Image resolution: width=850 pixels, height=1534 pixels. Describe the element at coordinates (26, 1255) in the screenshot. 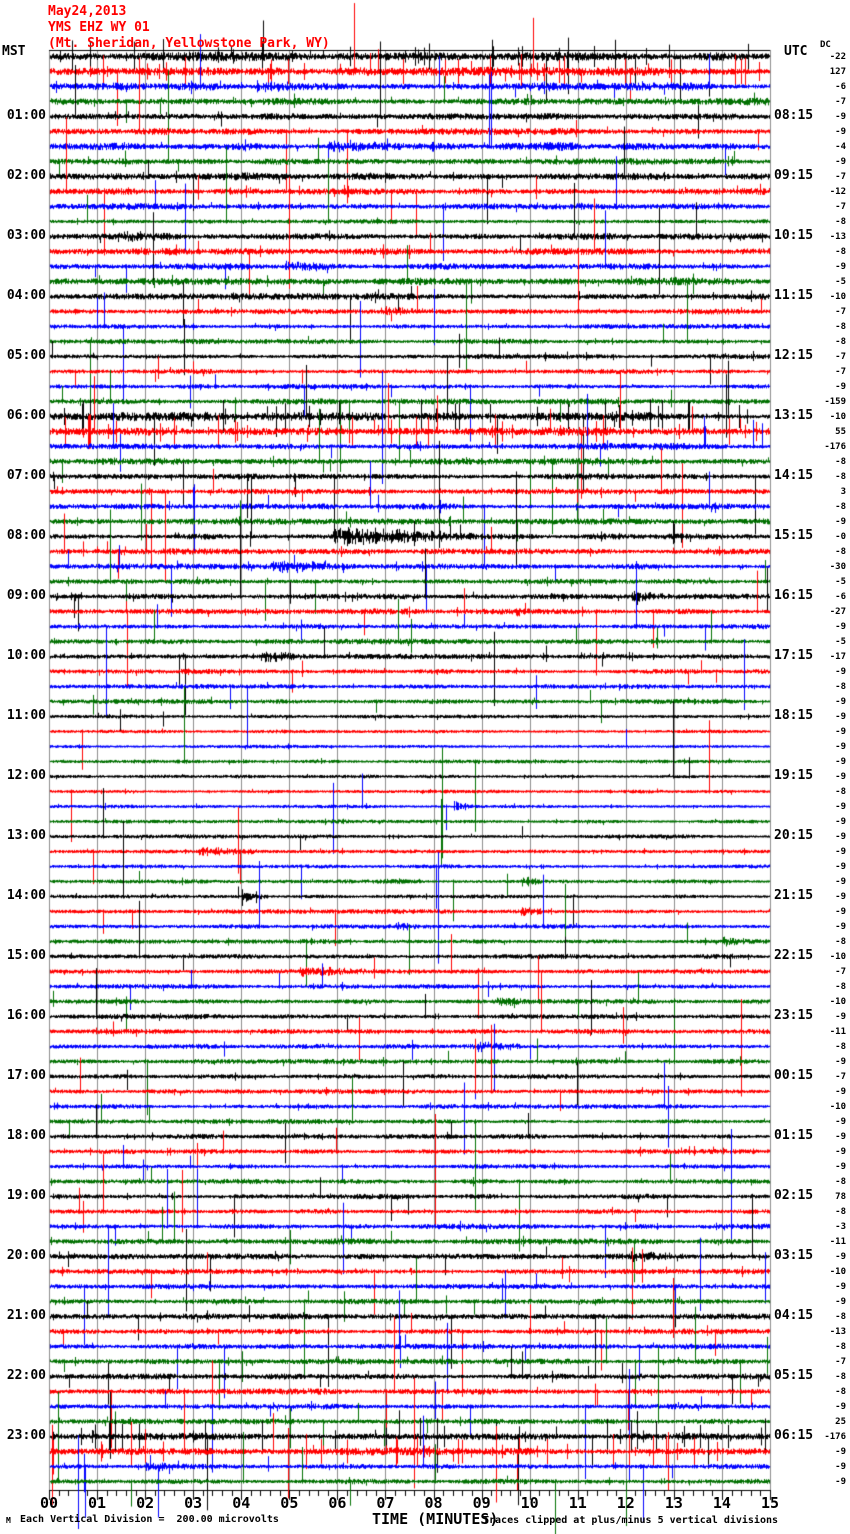

I see `mst-time-label: 20:00` at that location.